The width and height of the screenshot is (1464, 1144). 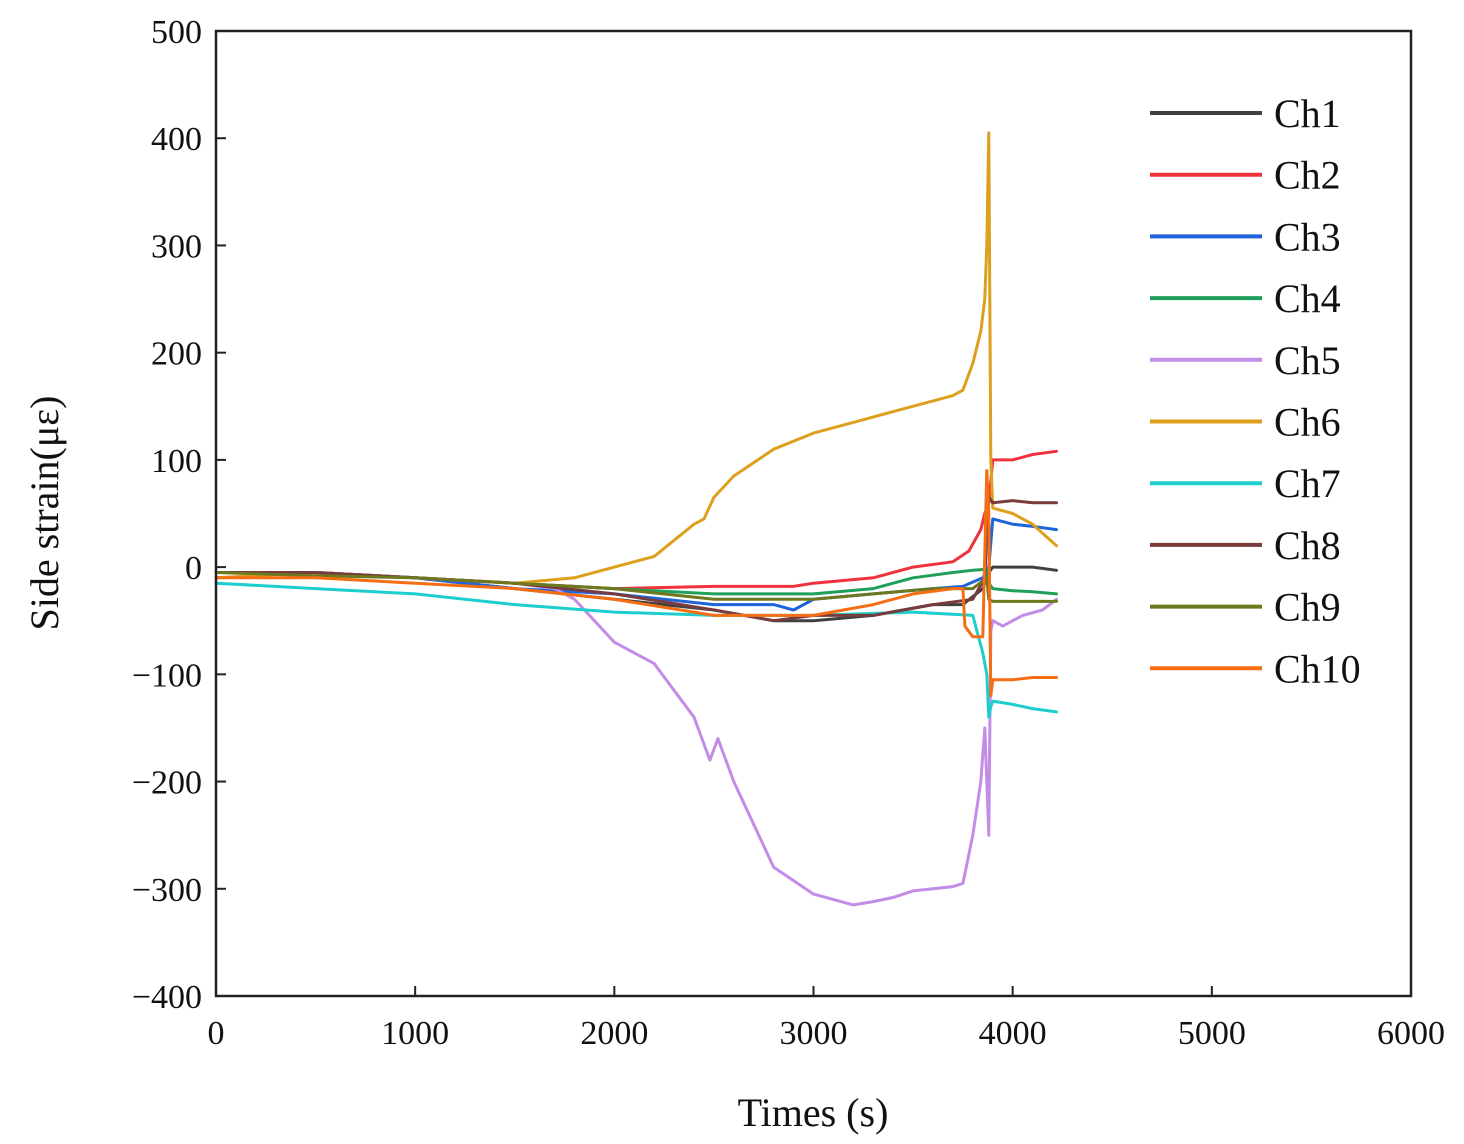 What do you see at coordinates (216, 1033) in the screenshot?
I see `x-tick-label: 0` at bounding box center [216, 1033].